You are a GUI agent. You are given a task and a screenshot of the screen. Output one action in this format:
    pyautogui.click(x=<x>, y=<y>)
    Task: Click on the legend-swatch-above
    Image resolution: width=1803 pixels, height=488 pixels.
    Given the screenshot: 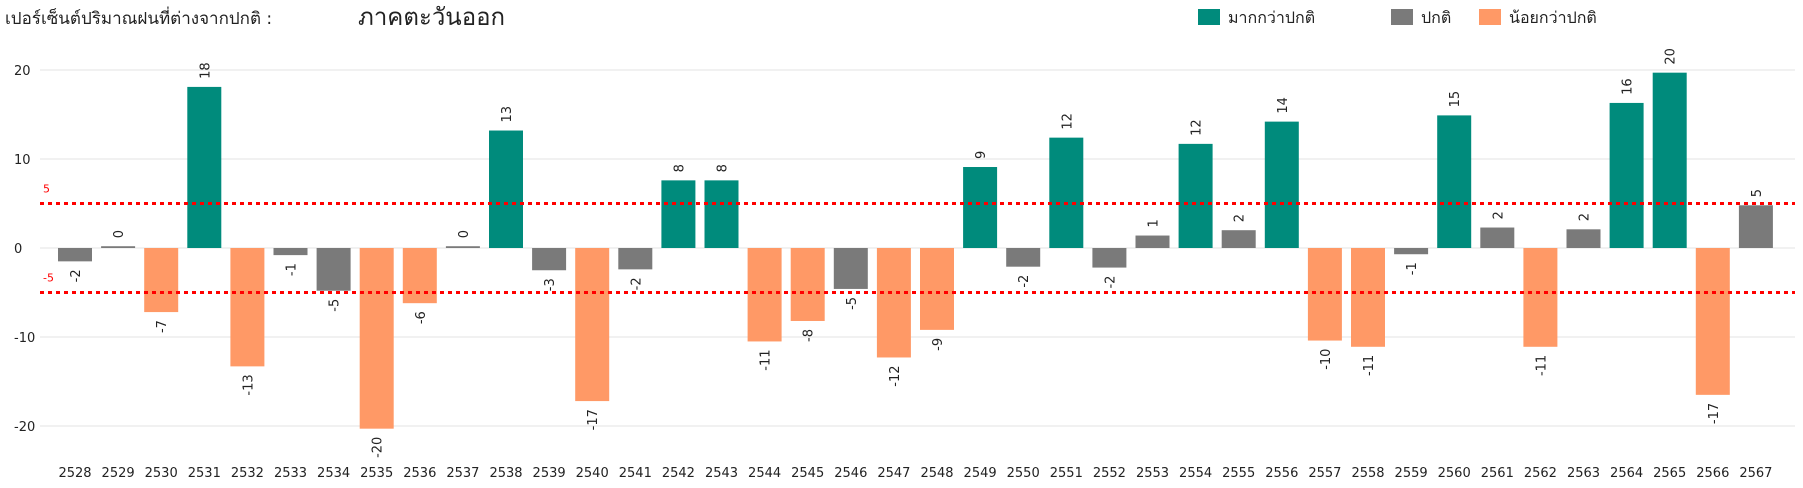 What is the action you would take?
    pyautogui.click(x=1209, y=17)
    